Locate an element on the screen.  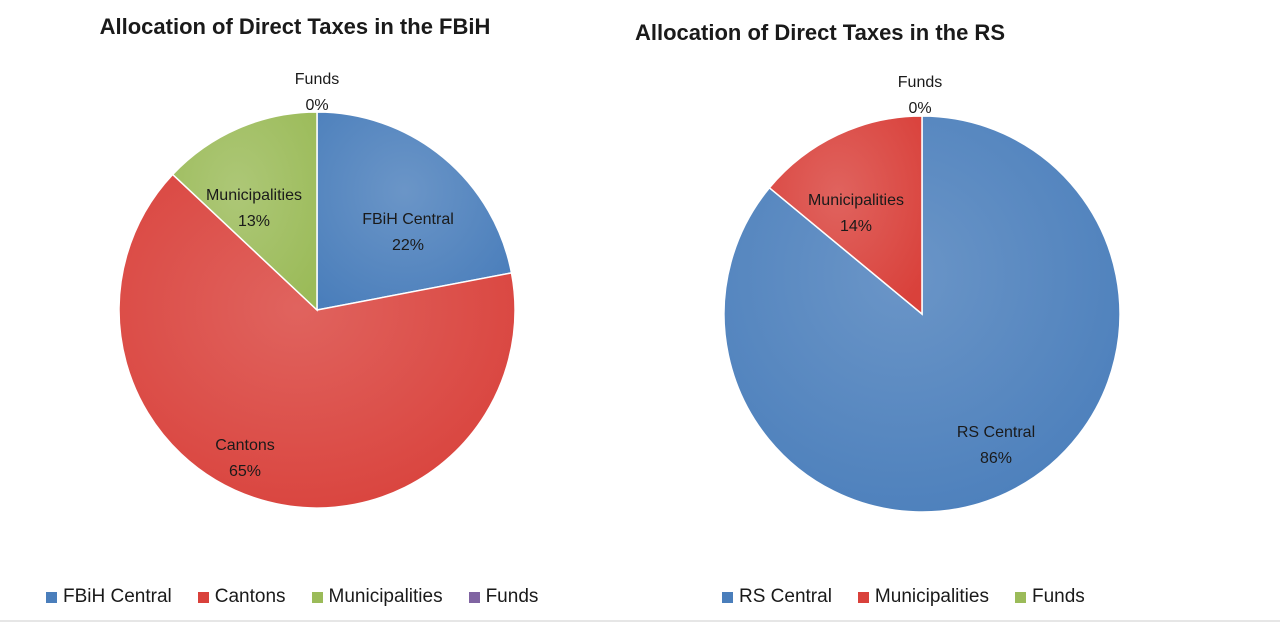
chart-title: Allocation of Direct Taxes in the FBiH is located at coordinates (295, 26).